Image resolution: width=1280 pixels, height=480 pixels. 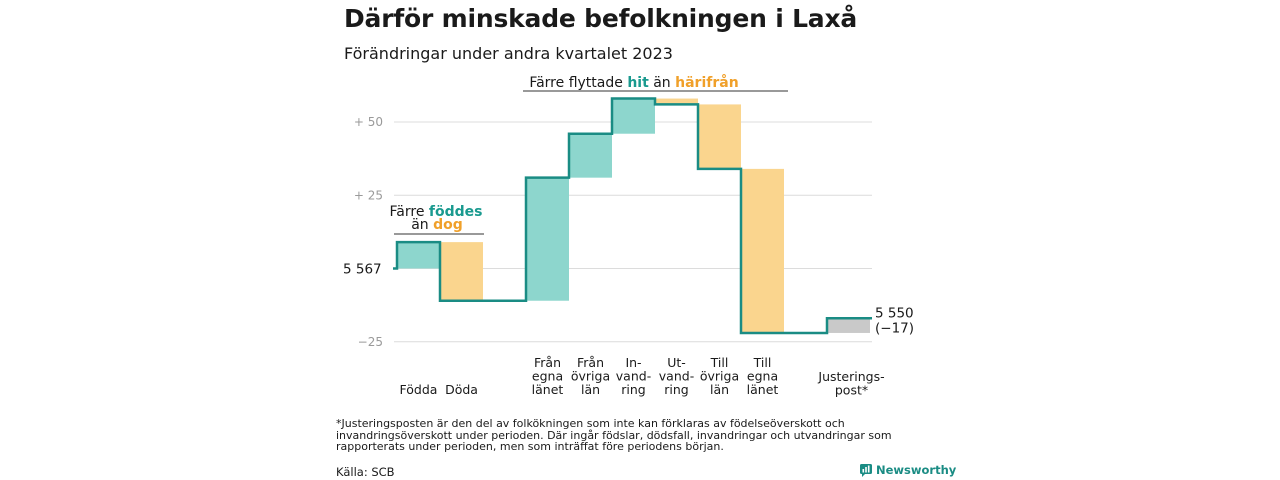 I want to click on migration-annotation: Färre flyttade hit än härifrån, so click(x=633, y=82).